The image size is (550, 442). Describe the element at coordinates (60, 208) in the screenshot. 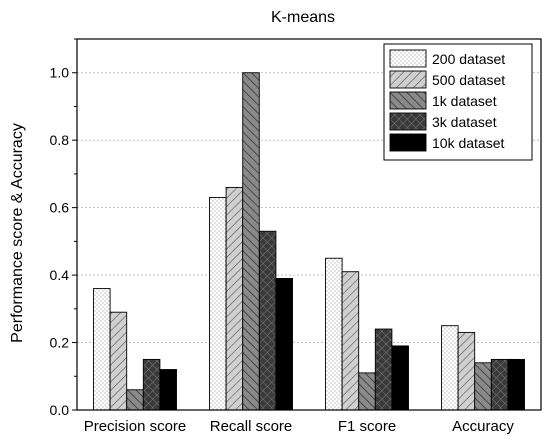

I see `y-tick-label: 0.6` at that location.